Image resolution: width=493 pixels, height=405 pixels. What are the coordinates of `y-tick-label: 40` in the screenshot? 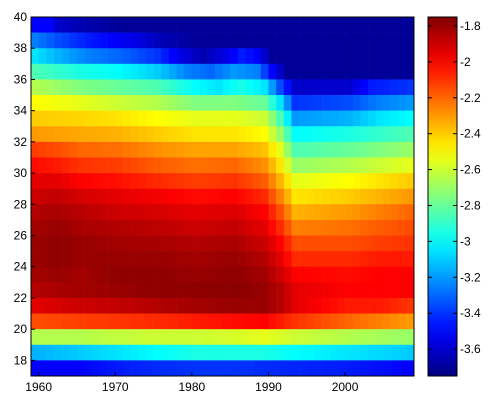 It's located at (21, 17).